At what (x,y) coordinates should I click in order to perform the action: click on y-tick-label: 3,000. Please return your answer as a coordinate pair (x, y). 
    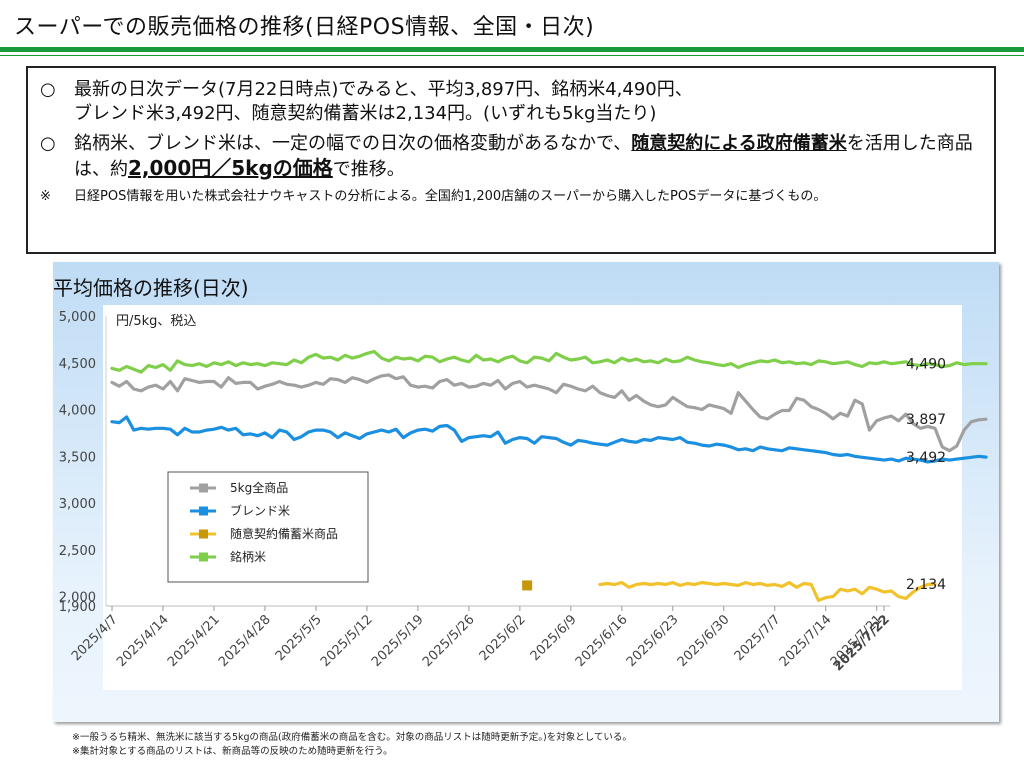
    Looking at the image, I should click on (77, 504).